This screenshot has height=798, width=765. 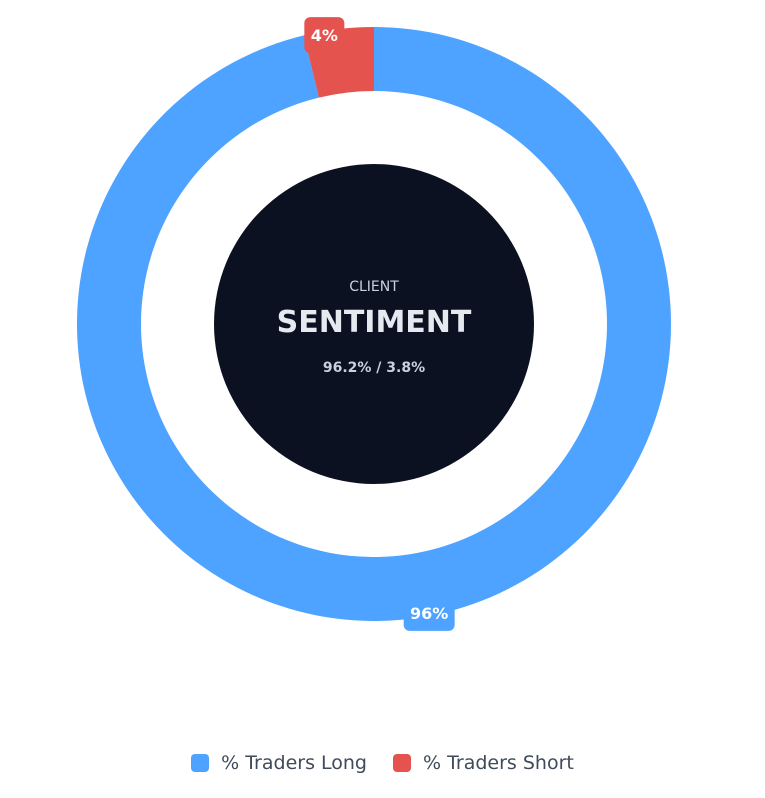 What do you see at coordinates (401, 763) in the screenshot?
I see `legend-swatch-short` at bounding box center [401, 763].